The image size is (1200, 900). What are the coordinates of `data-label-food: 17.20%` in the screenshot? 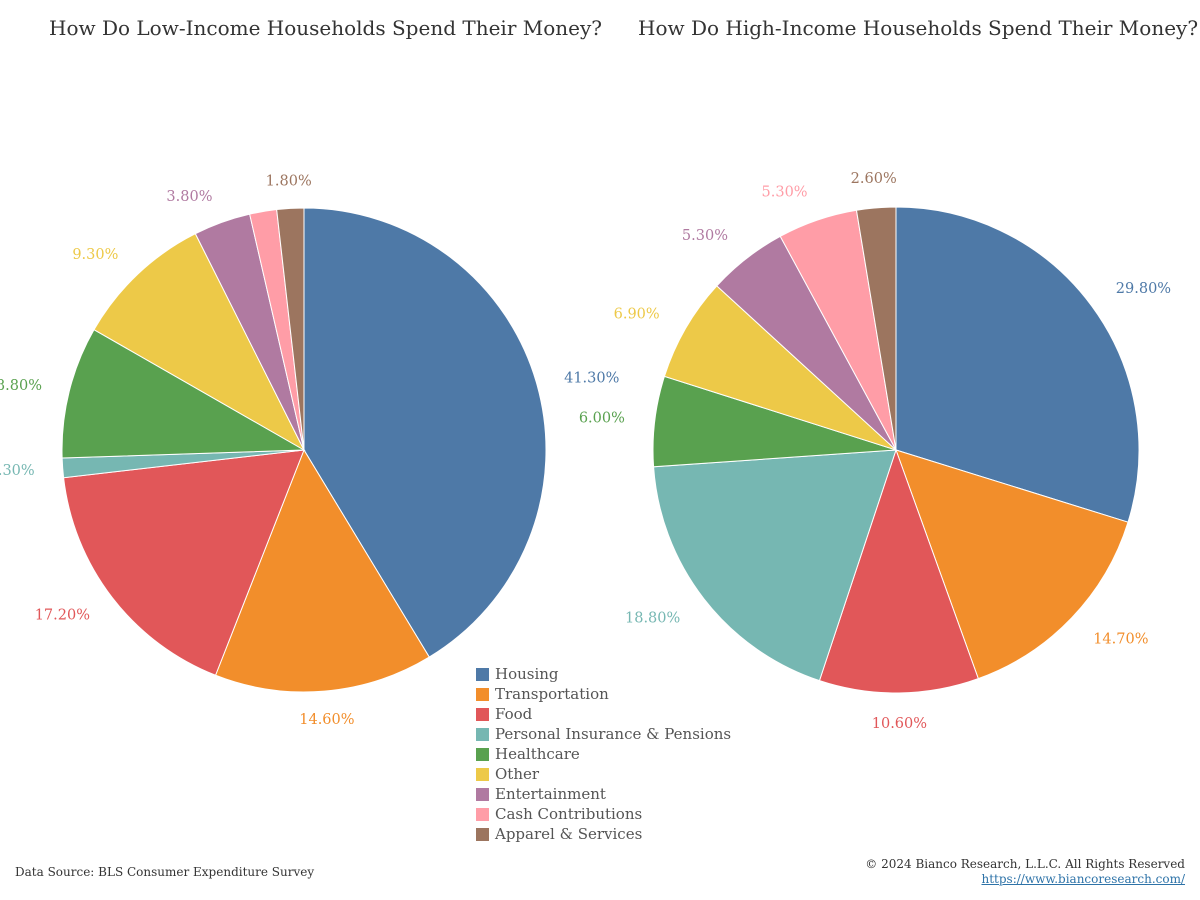 It's located at (62, 616).